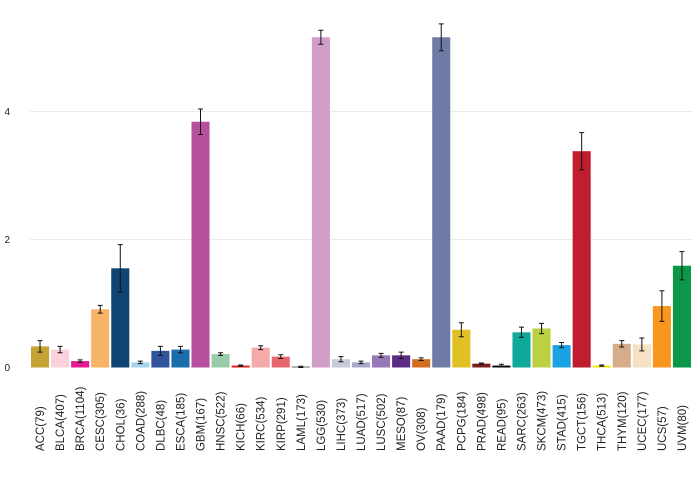 Image resolution: width=700 pixels, height=480 pixels. I want to click on x-tick-label-THYM(120): THYM(120), so click(623, 421).